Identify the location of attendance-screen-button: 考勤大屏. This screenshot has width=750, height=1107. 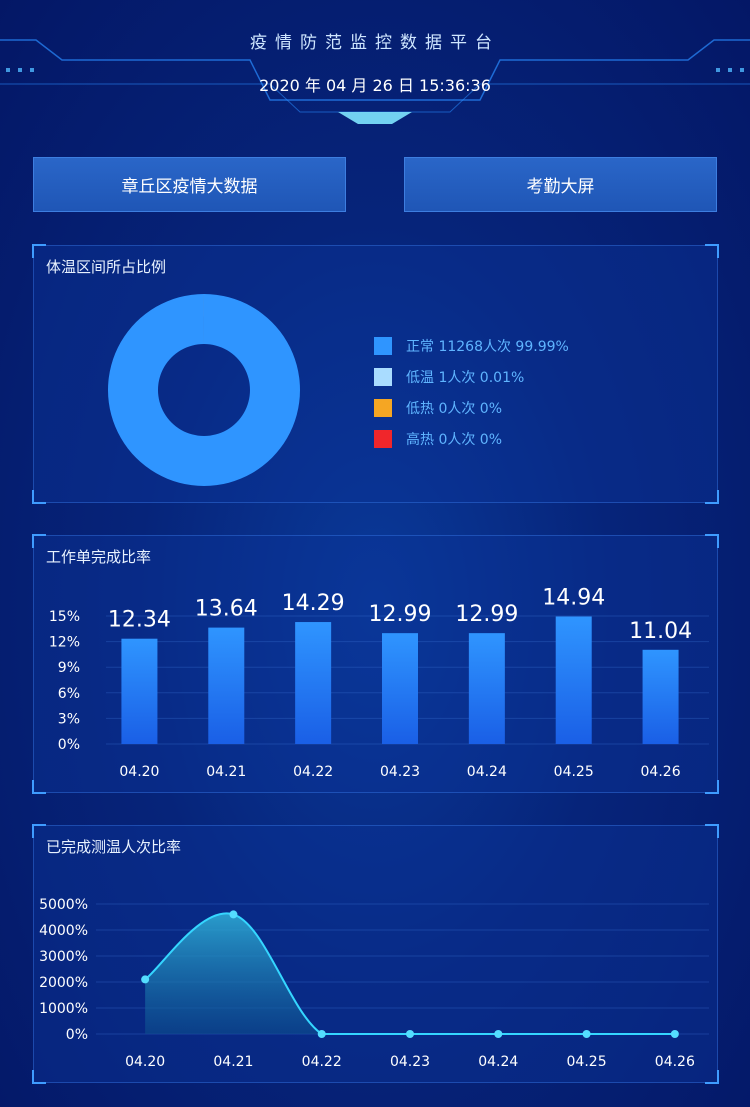
(560, 184).